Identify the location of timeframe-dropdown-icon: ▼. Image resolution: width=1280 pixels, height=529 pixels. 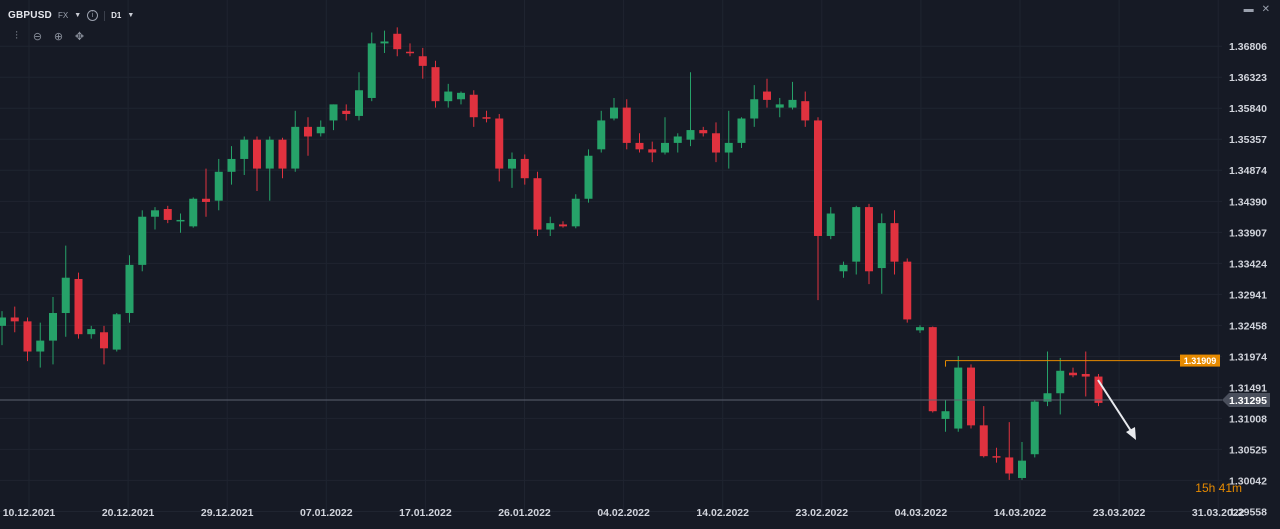
(131, 15).